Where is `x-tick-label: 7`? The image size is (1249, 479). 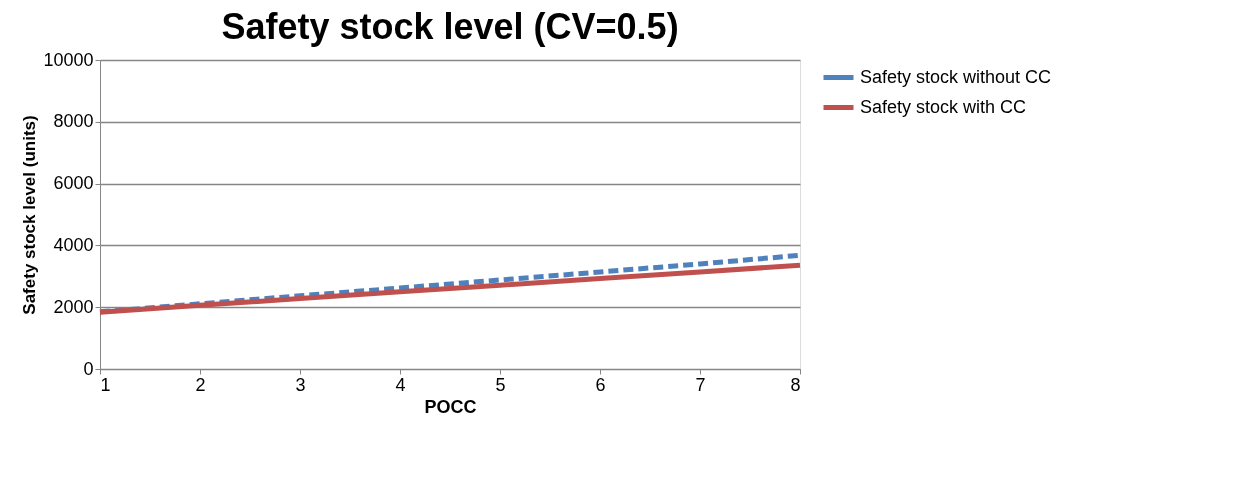
x-tick-label: 7 is located at coordinates (700, 384).